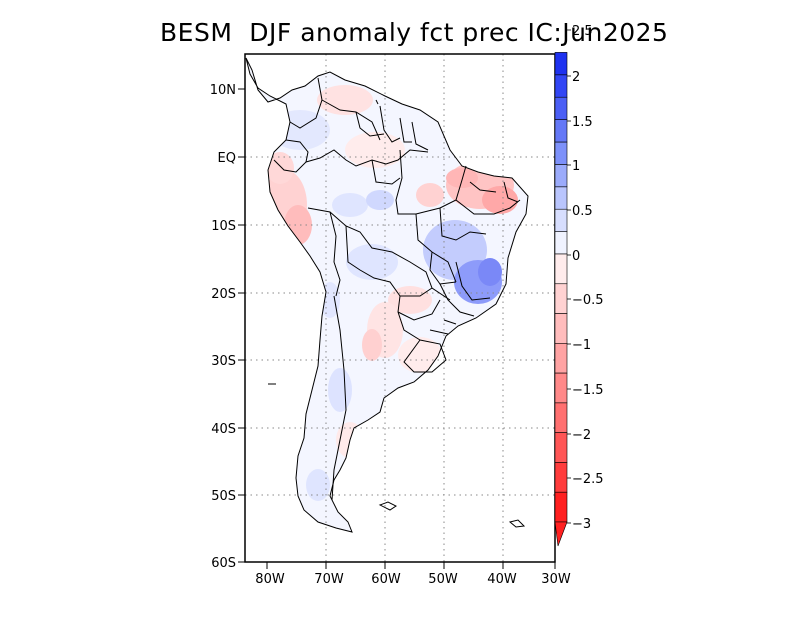 The width and height of the screenshot is (800, 618). I want to click on lat-labels: 10N EQ 10S 20S 30S 40S 50S 60S, so click(223, 327).